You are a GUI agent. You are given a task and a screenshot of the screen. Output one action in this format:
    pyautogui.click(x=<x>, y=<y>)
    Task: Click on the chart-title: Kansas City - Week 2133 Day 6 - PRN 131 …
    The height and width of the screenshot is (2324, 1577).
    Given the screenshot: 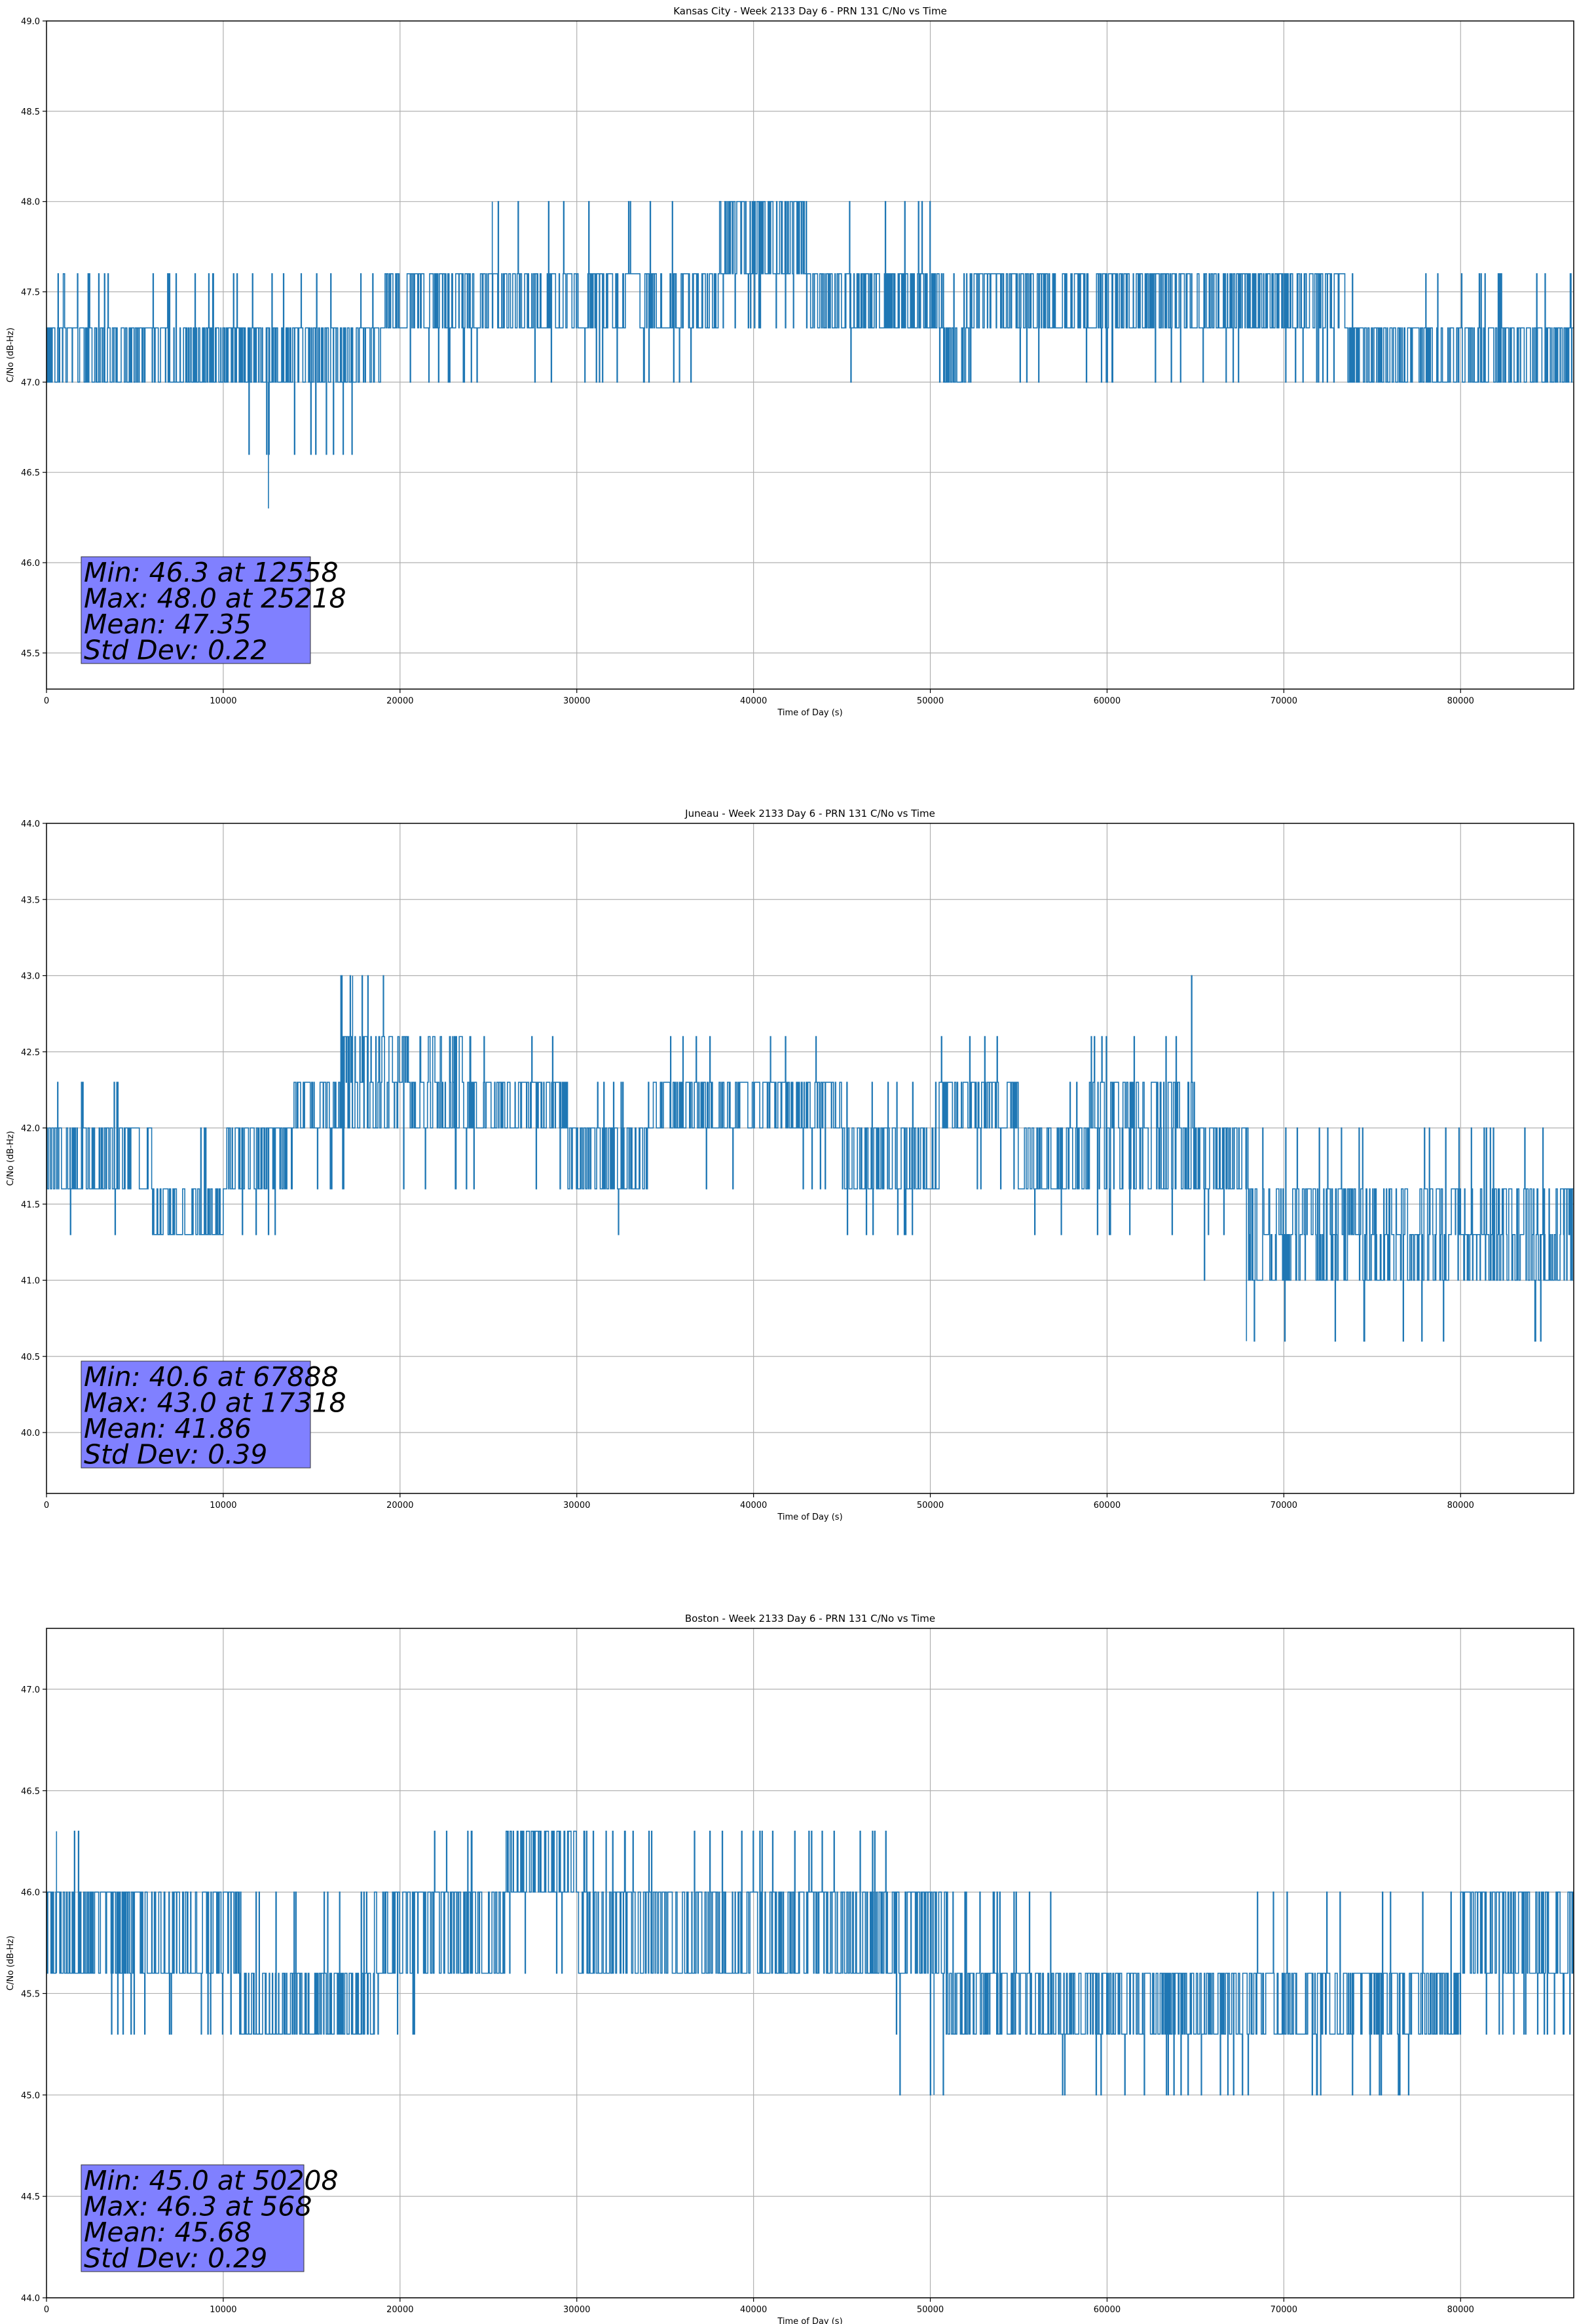 What is the action you would take?
    pyautogui.click(x=810, y=11)
    